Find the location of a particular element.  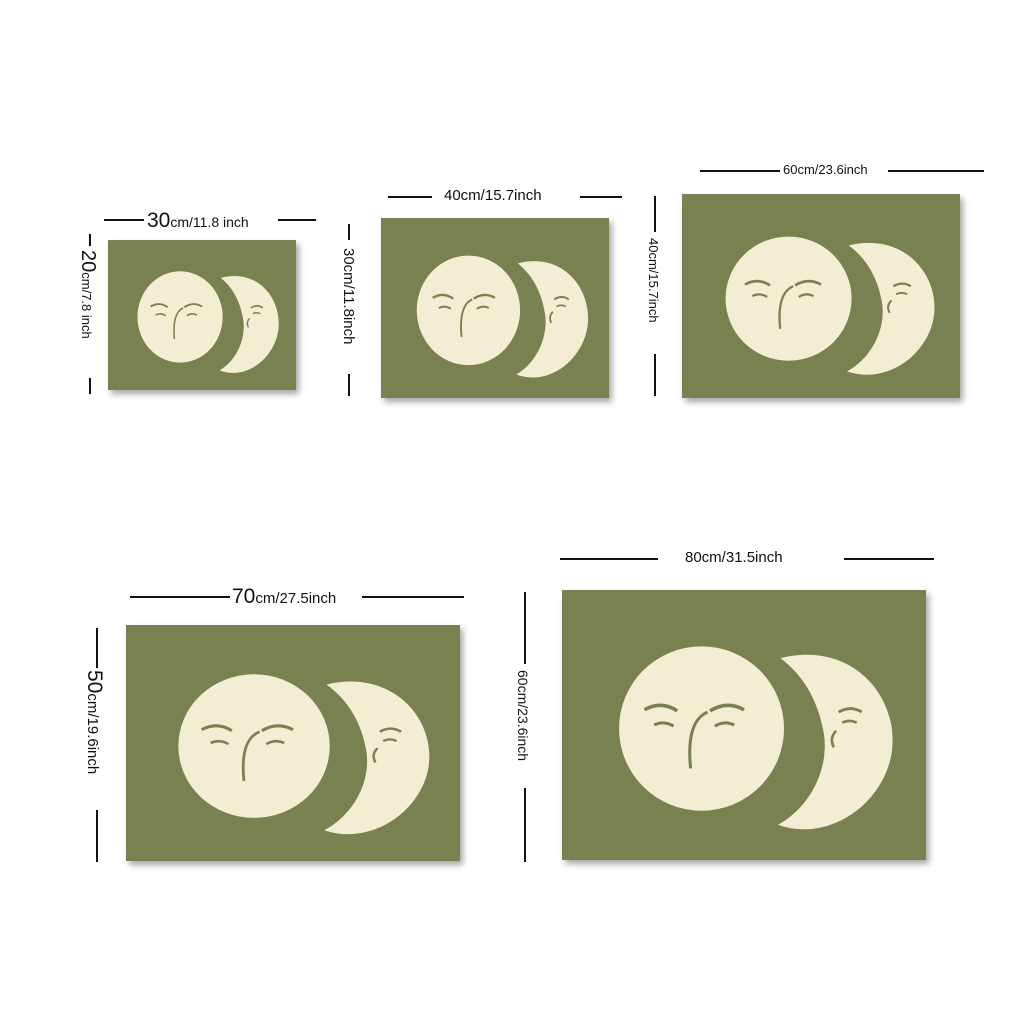

height-label: 50cm/19.6inch is located at coordinates (94, 722).